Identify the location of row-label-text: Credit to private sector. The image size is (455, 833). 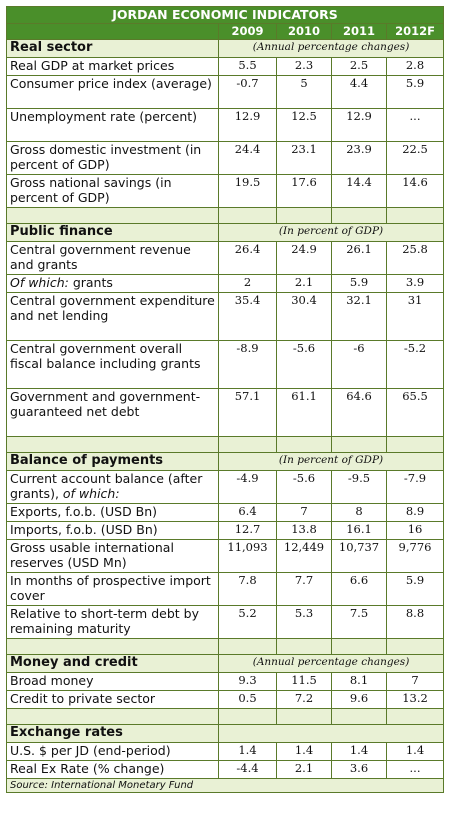
(83, 699).